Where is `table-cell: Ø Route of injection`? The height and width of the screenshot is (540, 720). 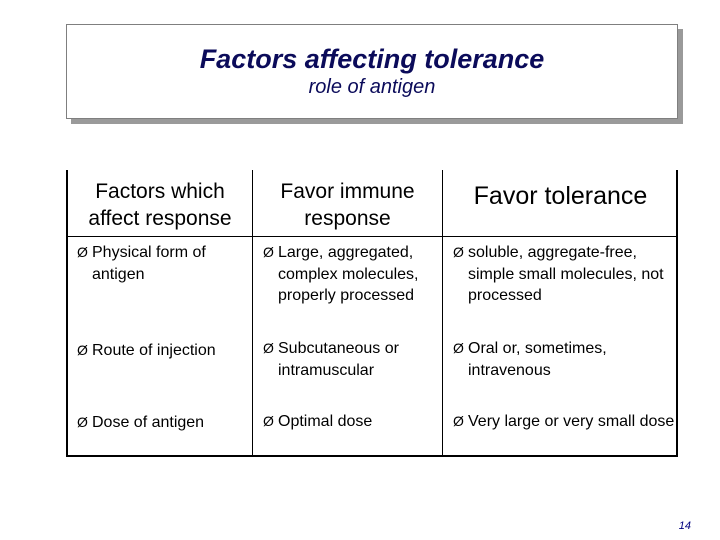
table-cell: Ø Route of injection is located at coordinates (169, 351).